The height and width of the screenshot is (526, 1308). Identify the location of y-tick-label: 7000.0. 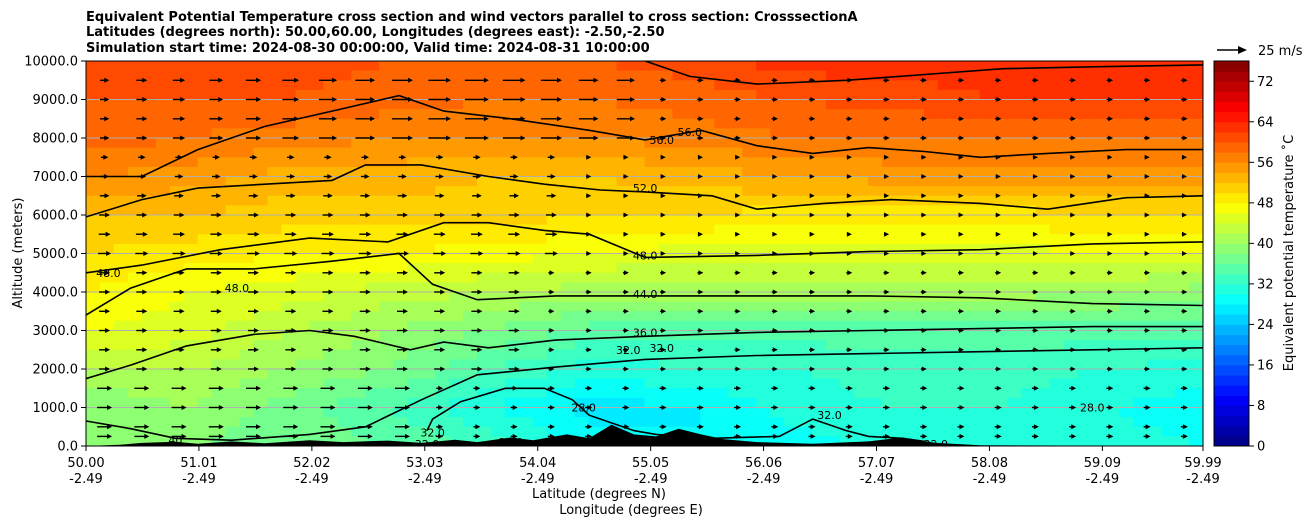
(56, 177).